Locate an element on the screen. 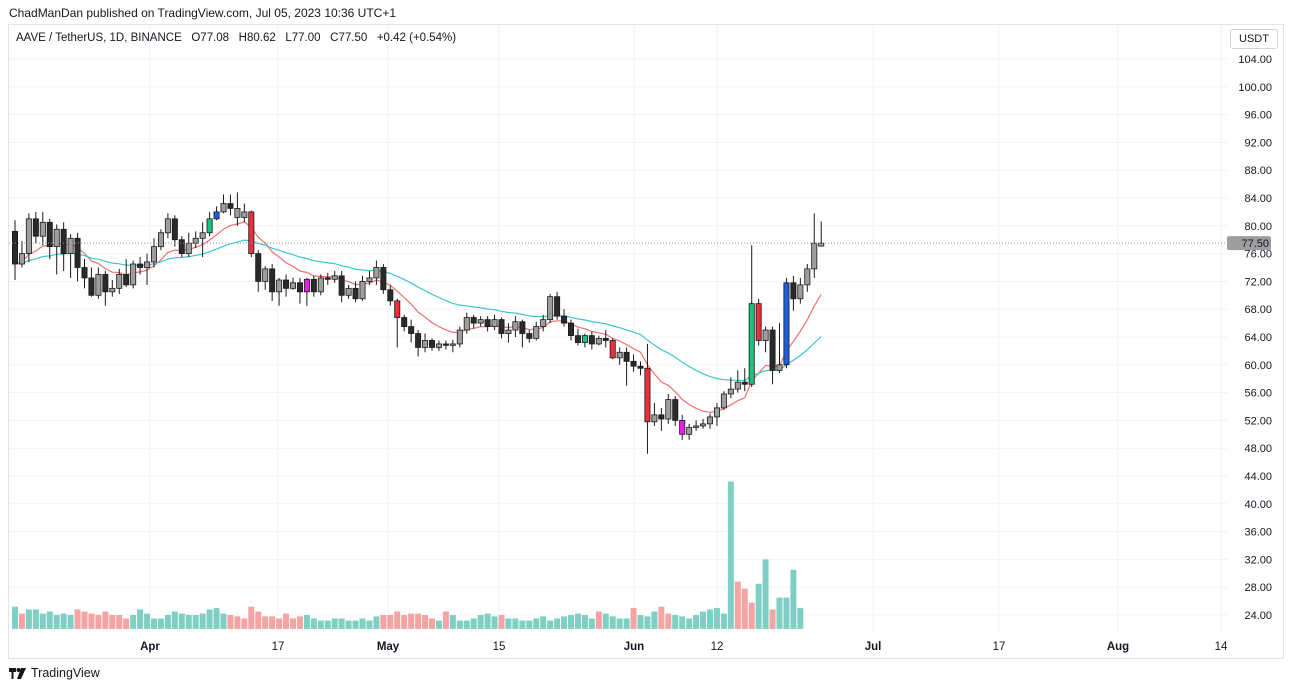 Image resolution: width=1292 pixels, height=690 pixels. price-tick-label: 44.00 is located at coordinates (1258, 477).